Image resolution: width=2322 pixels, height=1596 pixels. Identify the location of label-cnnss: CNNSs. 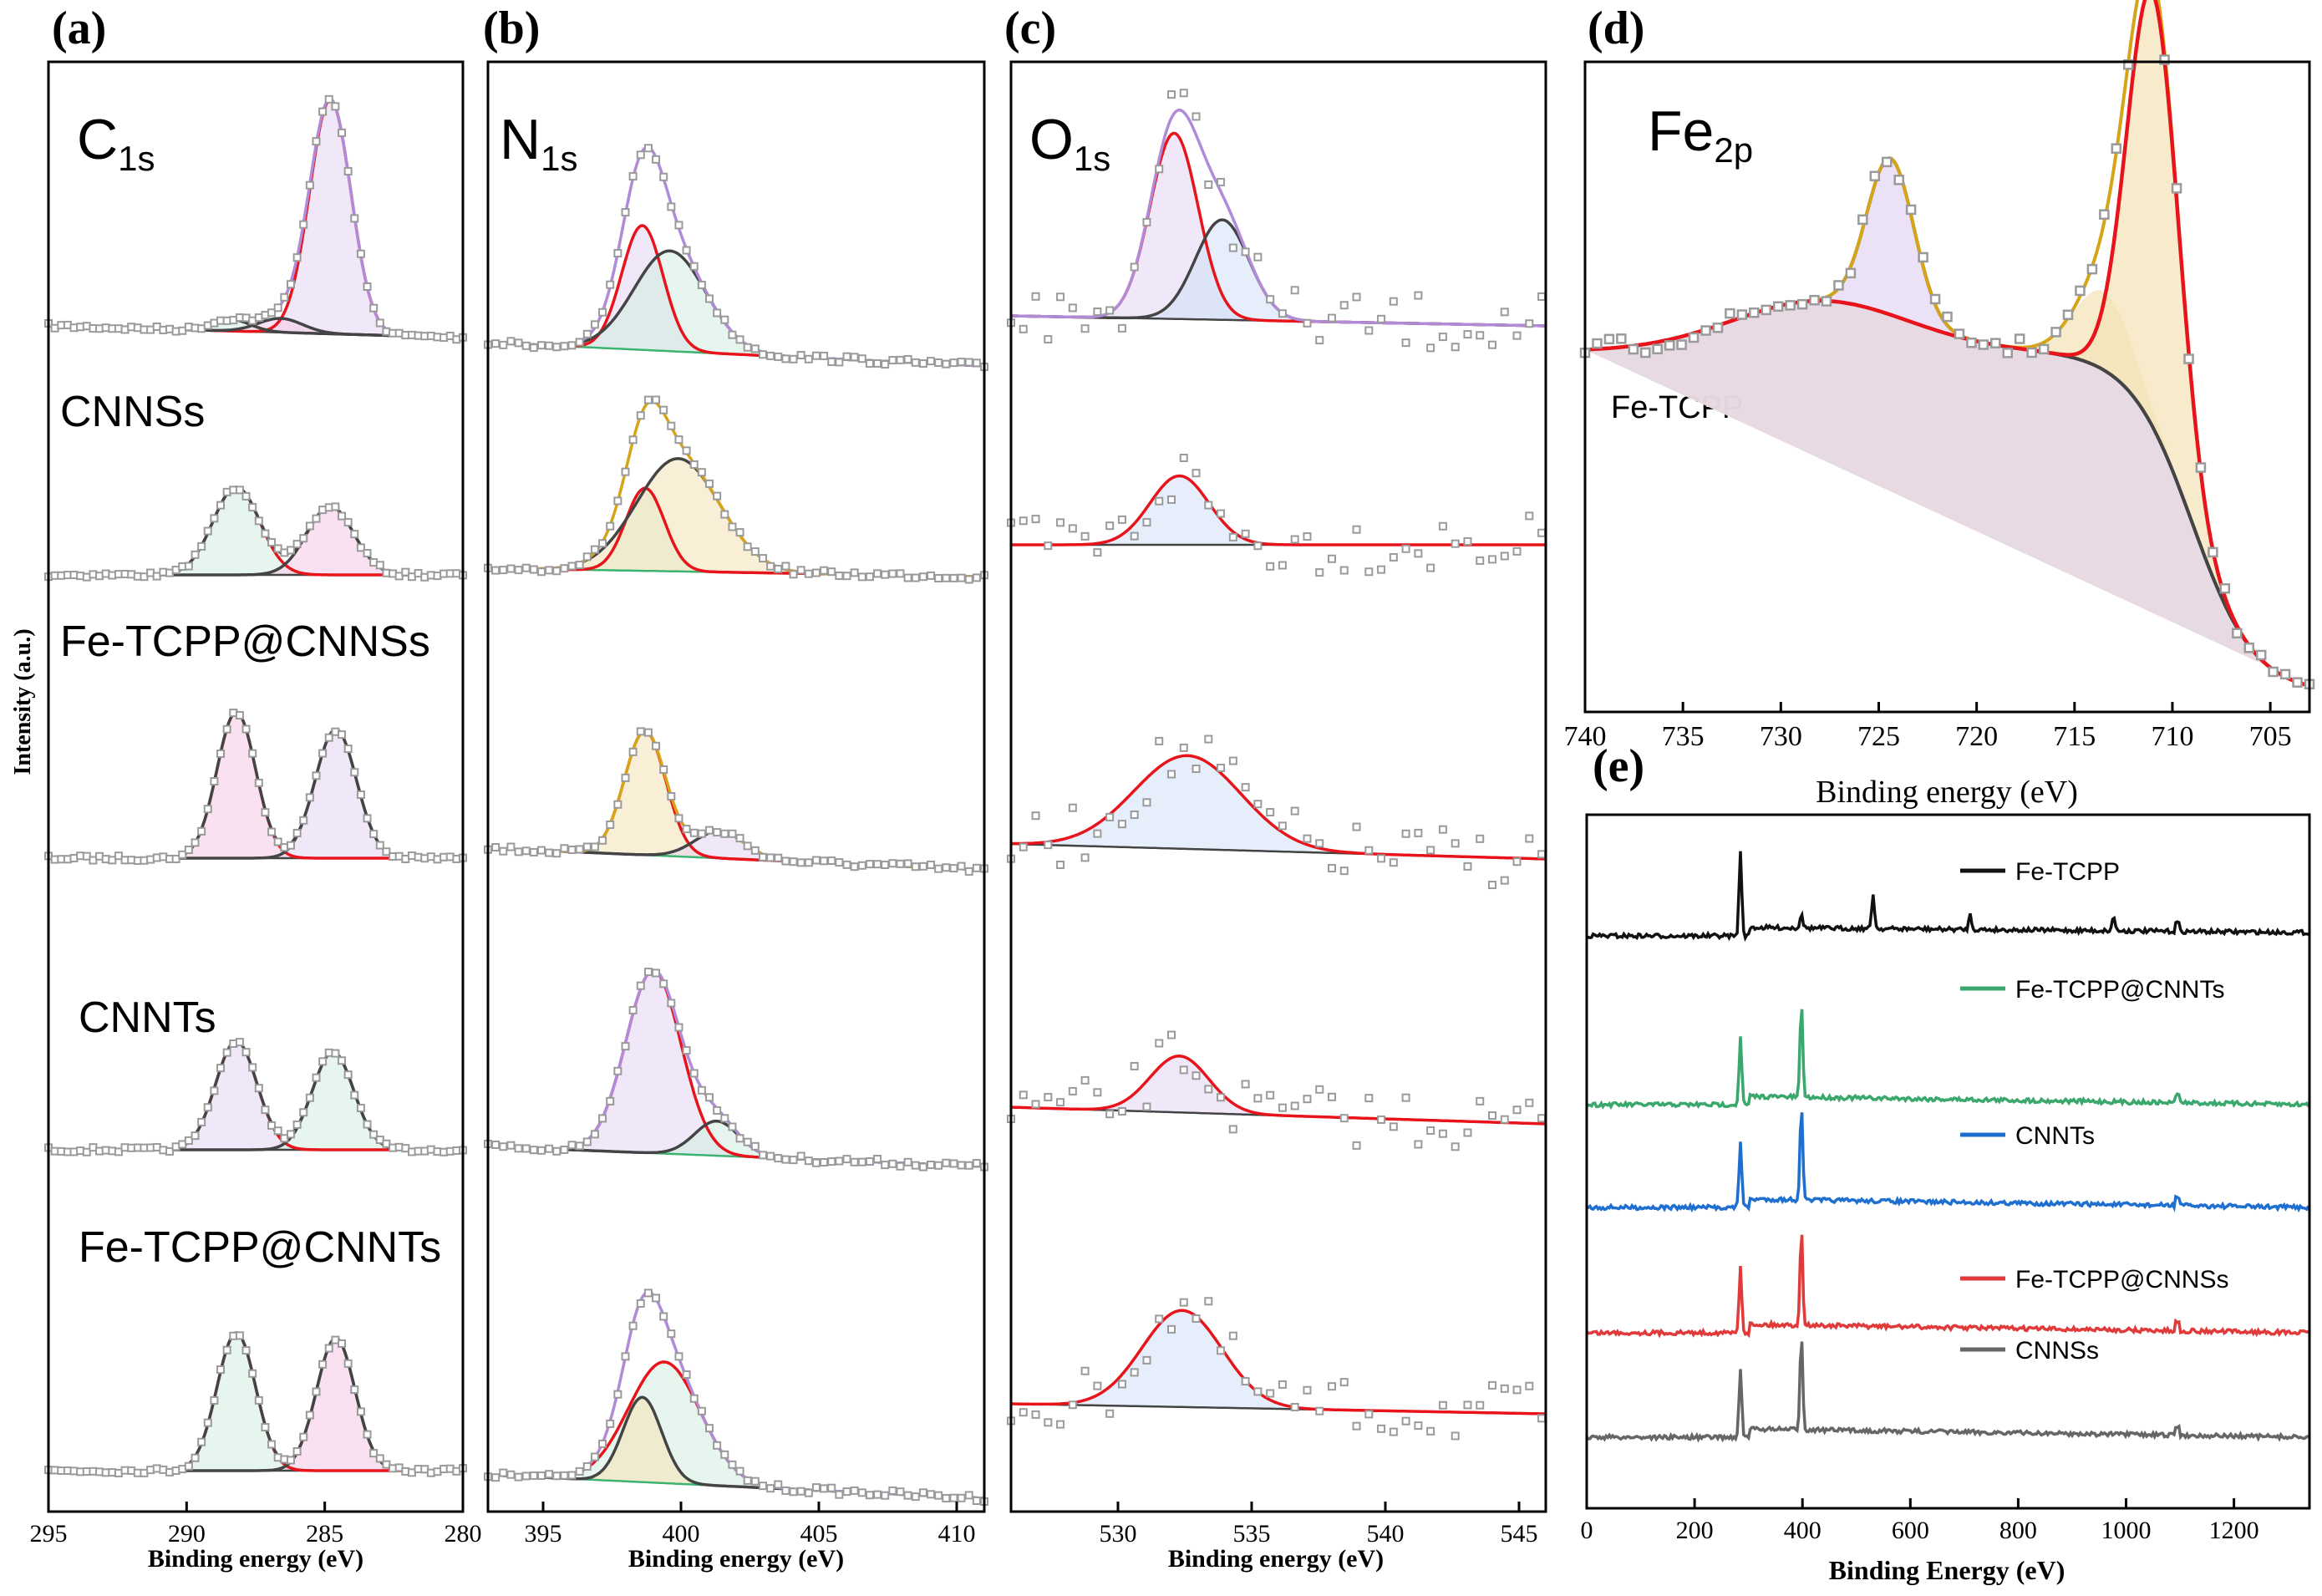
(132, 412).